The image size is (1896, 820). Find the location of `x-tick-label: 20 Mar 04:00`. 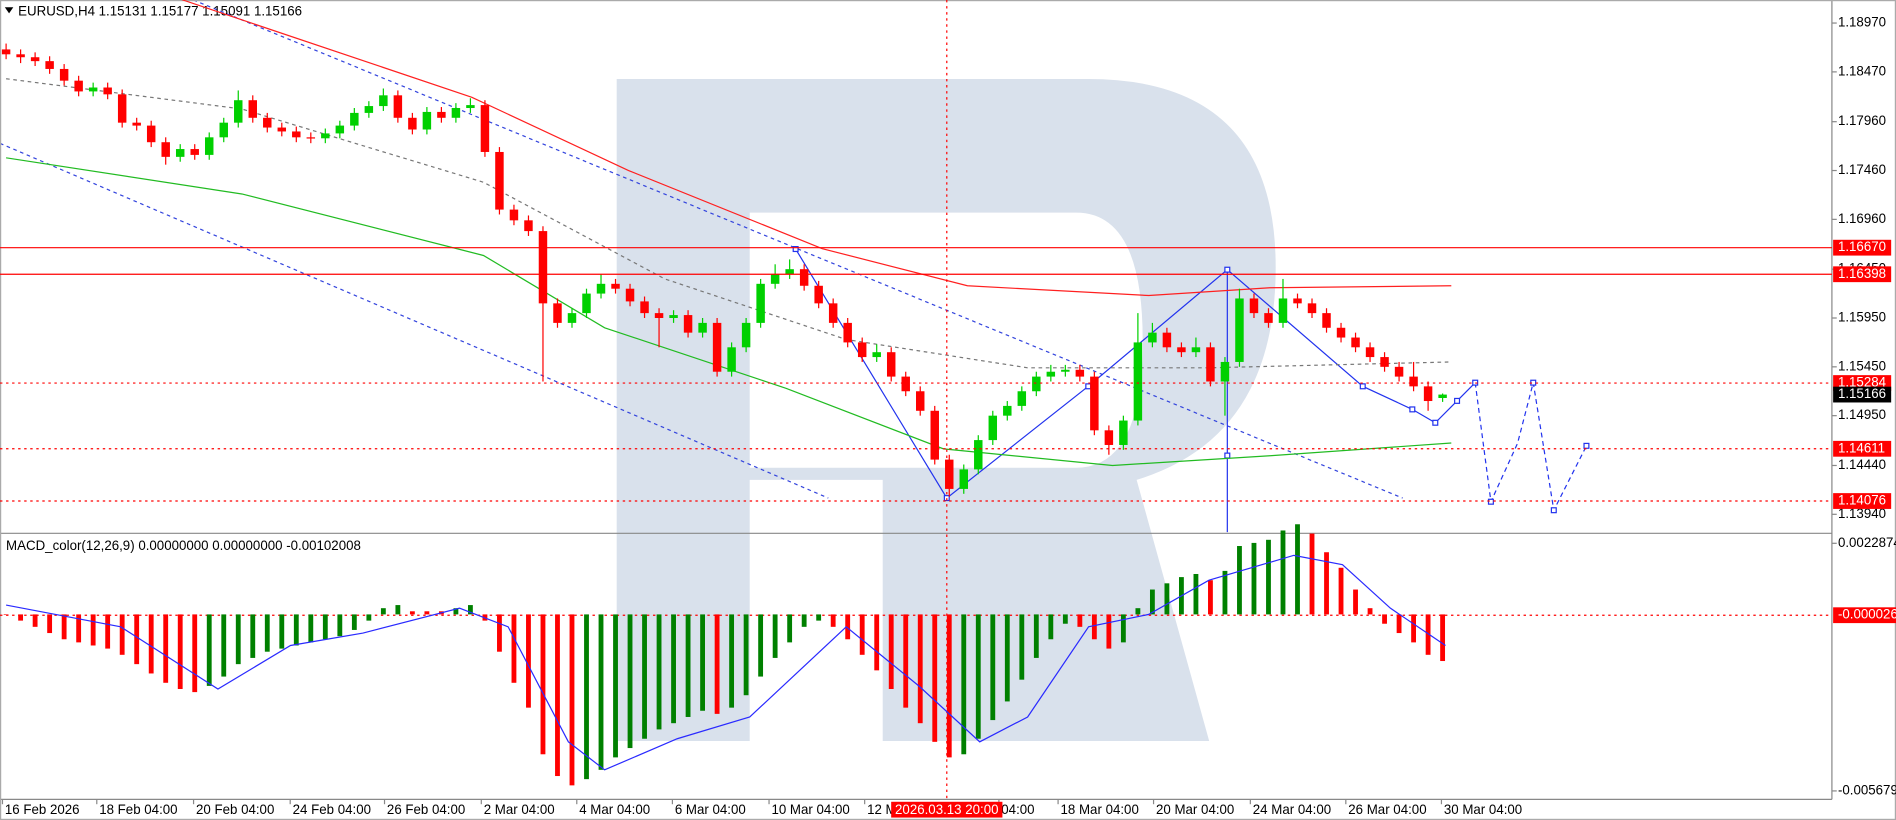

x-tick-label: 20 Mar 04:00 is located at coordinates (1195, 809).